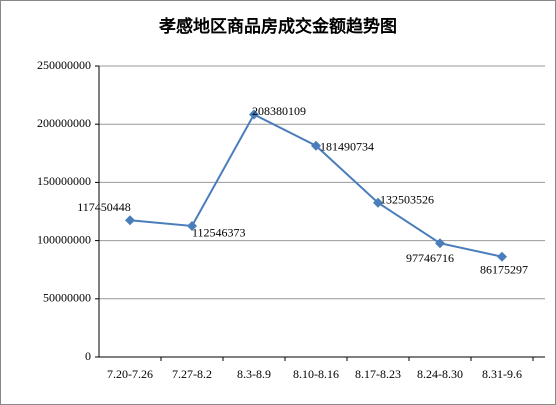  I want to click on data-label: 208380109, so click(279, 111).